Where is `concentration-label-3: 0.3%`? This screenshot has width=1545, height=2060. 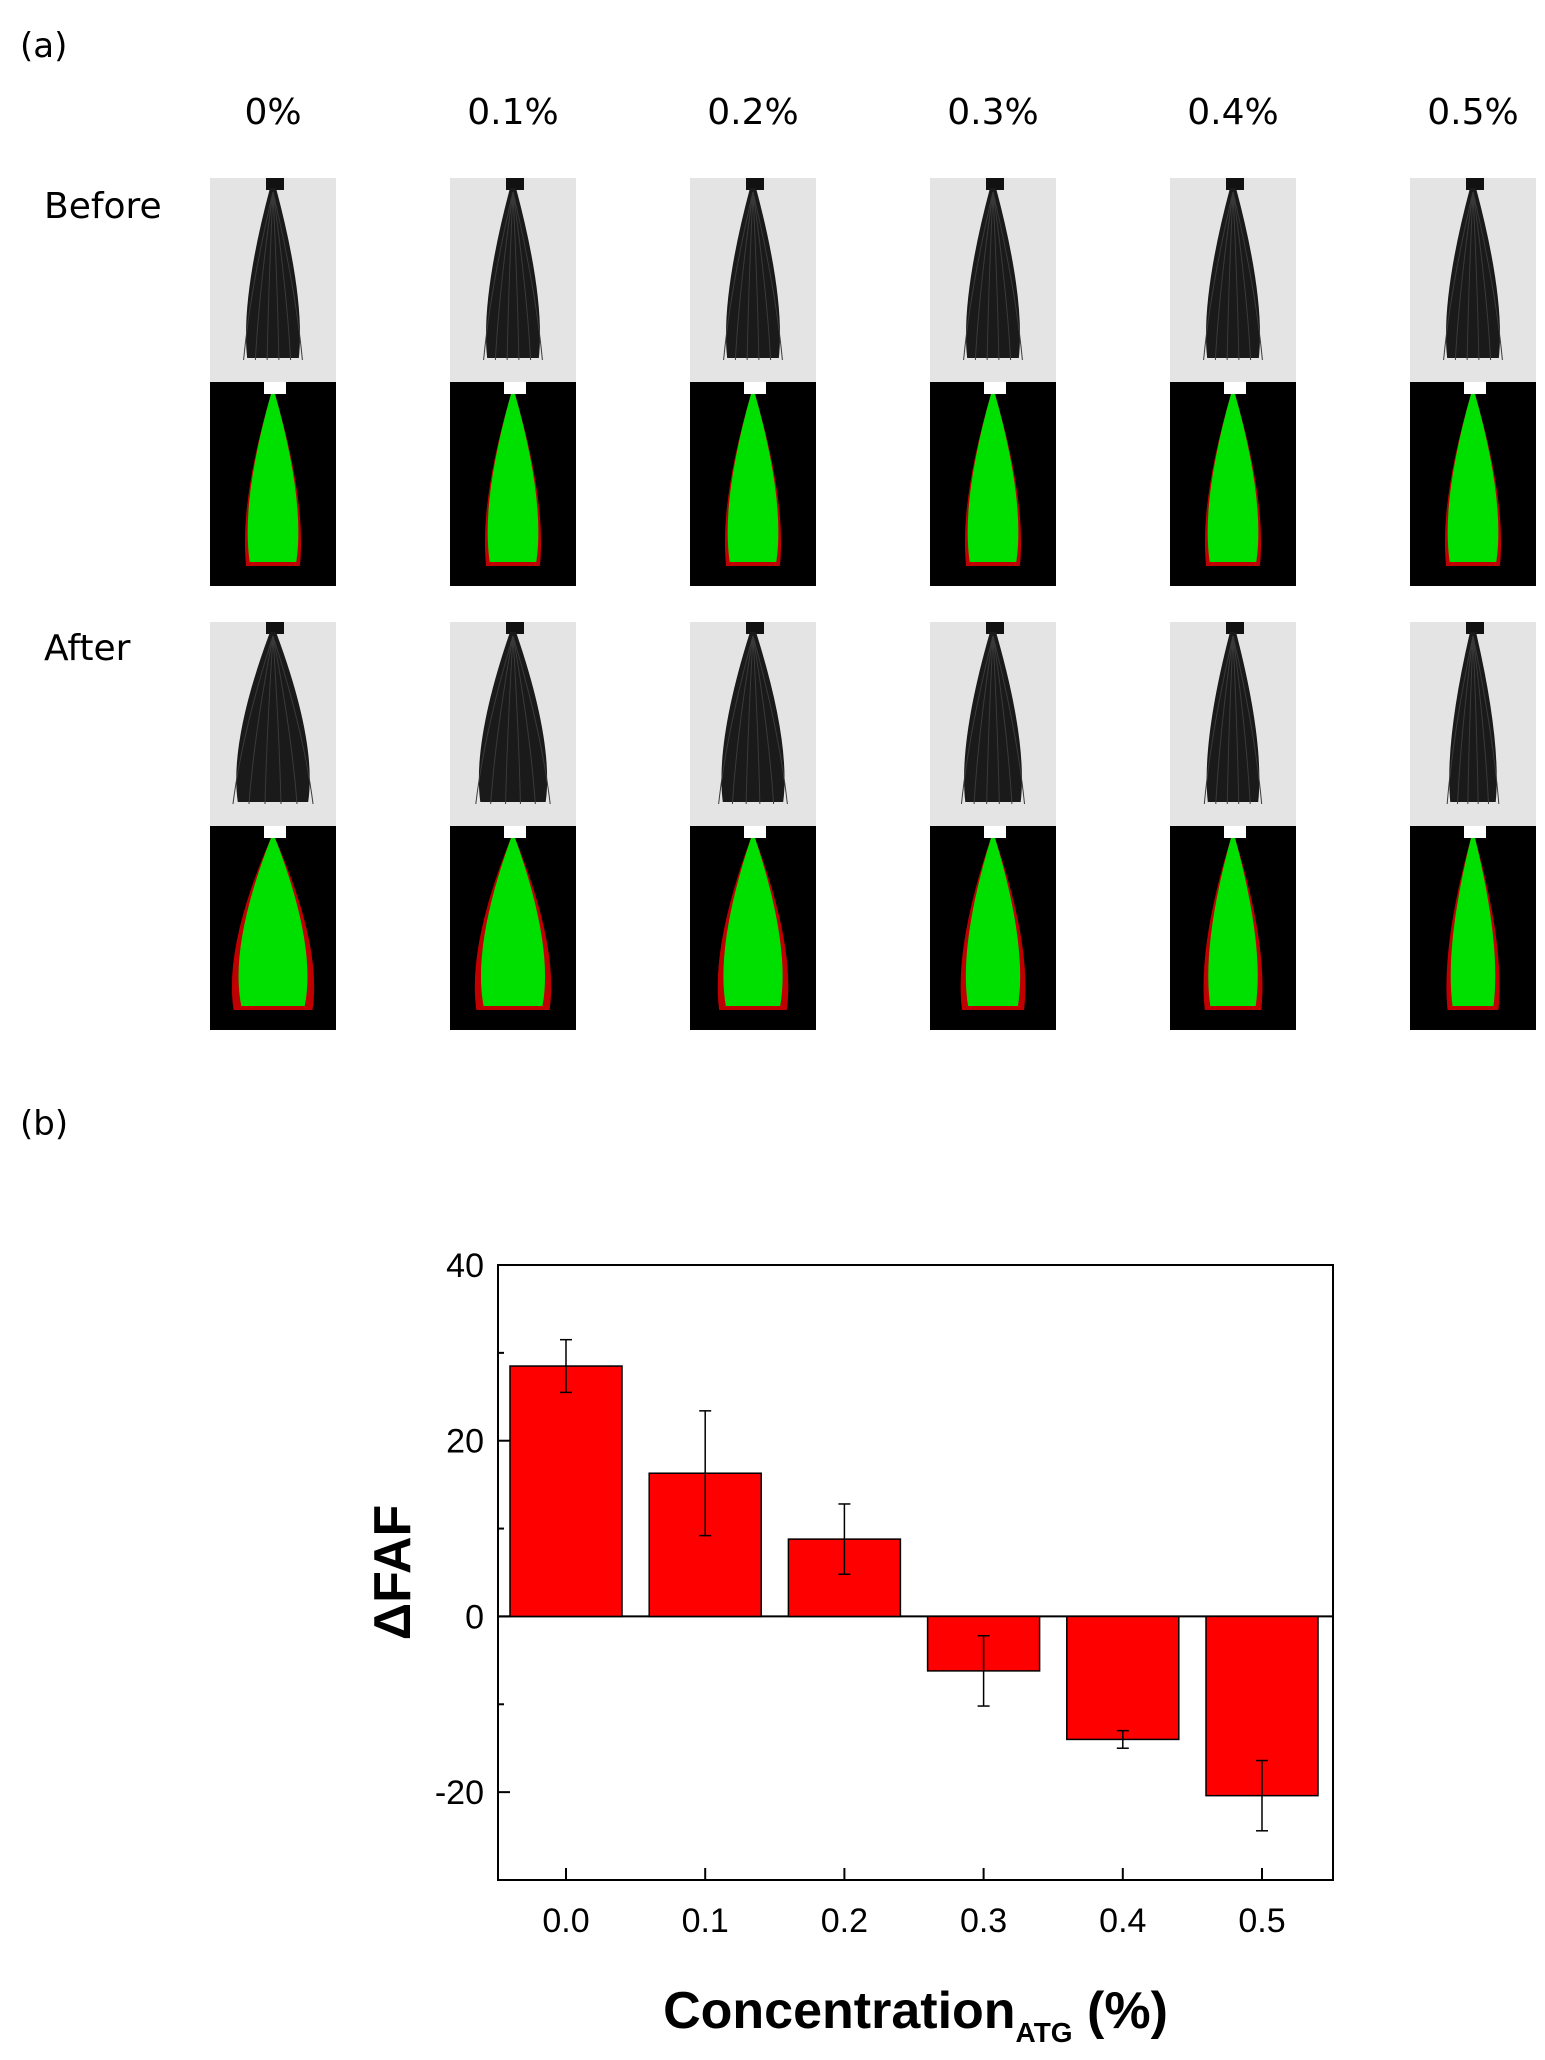 concentration-label-3: 0.3% is located at coordinates (993, 112).